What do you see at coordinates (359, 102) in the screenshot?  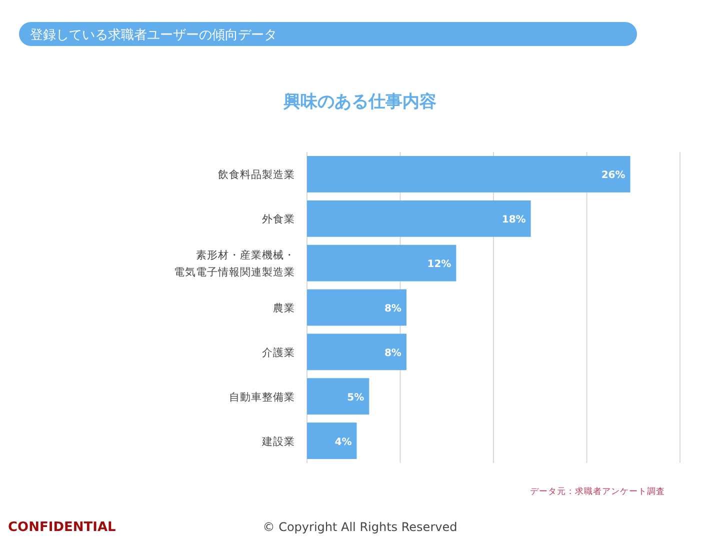 I see `chart-title: 興味のある仕事内容` at bounding box center [359, 102].